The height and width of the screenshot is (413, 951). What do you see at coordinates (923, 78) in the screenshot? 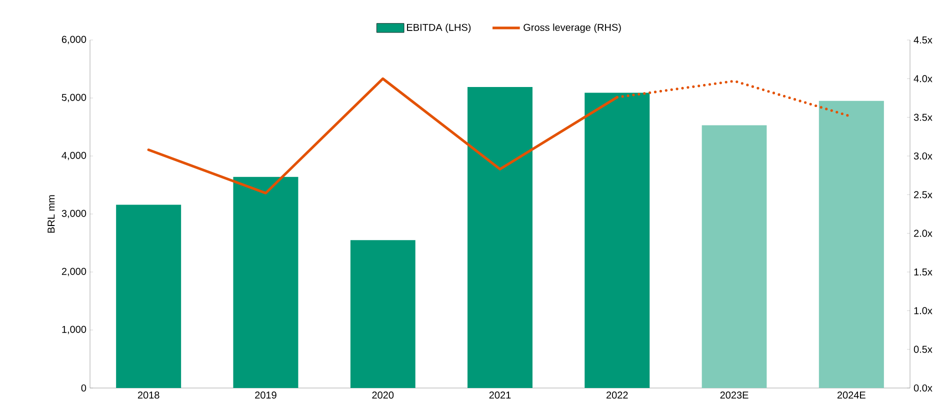
I see `y2-tick-label: 4.0x` at bounding box center [923, 78].